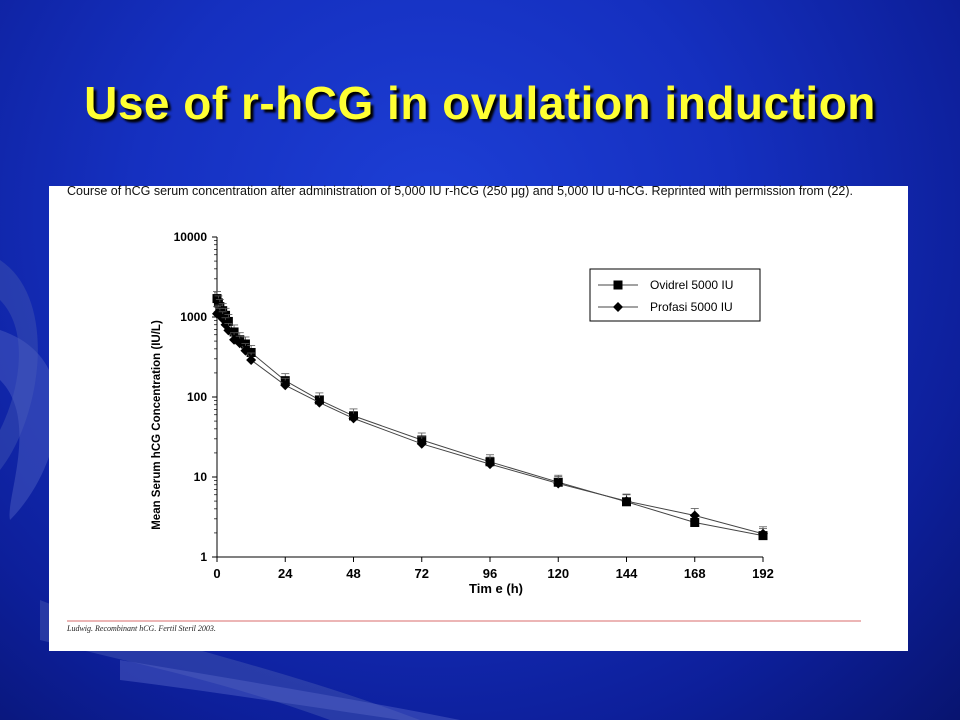  I want to click on x-tick-label: 96, so click(490, 573).